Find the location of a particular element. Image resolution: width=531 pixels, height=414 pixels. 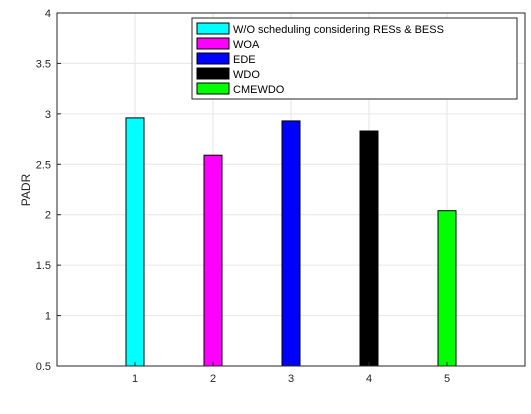

legend-entry: CMEWDO is located at coordinates (259, 90).